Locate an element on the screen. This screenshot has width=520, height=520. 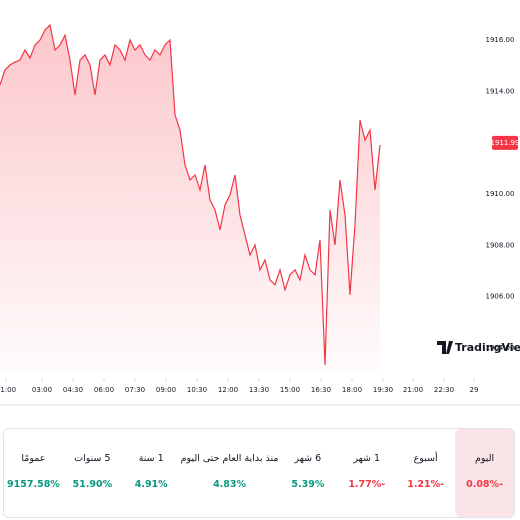
last-price-box is located at coordinates (505, 142).